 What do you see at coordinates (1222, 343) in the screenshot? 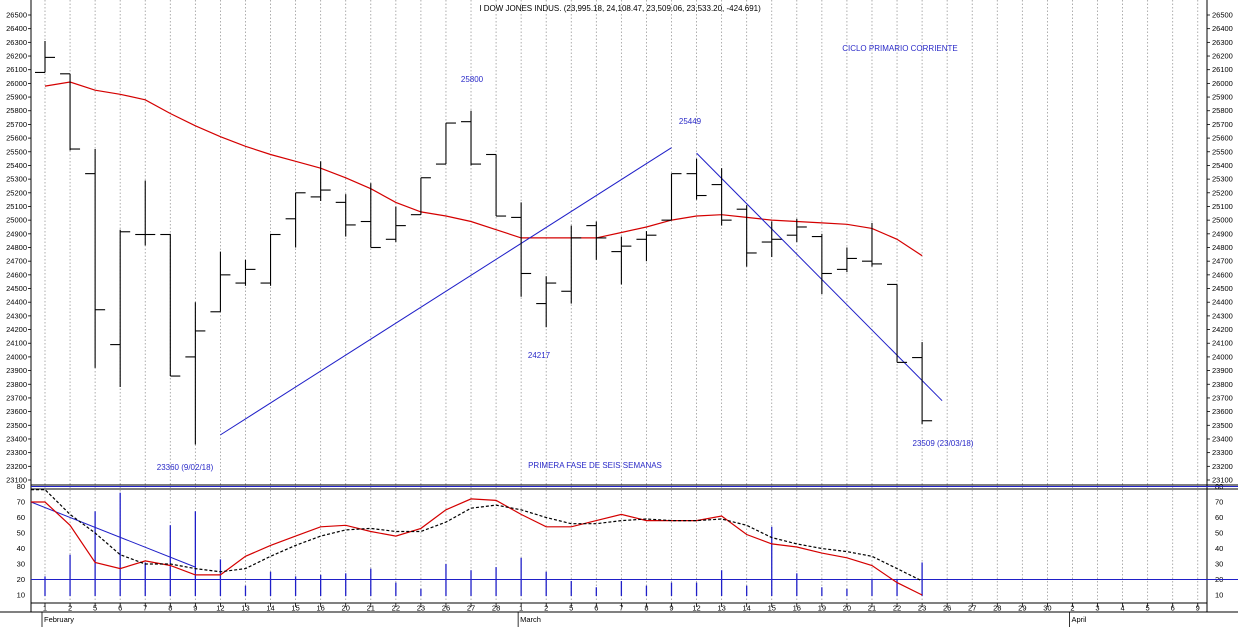
I see `y-tick-label-right: 24100` at bounding box center [1222, 343].